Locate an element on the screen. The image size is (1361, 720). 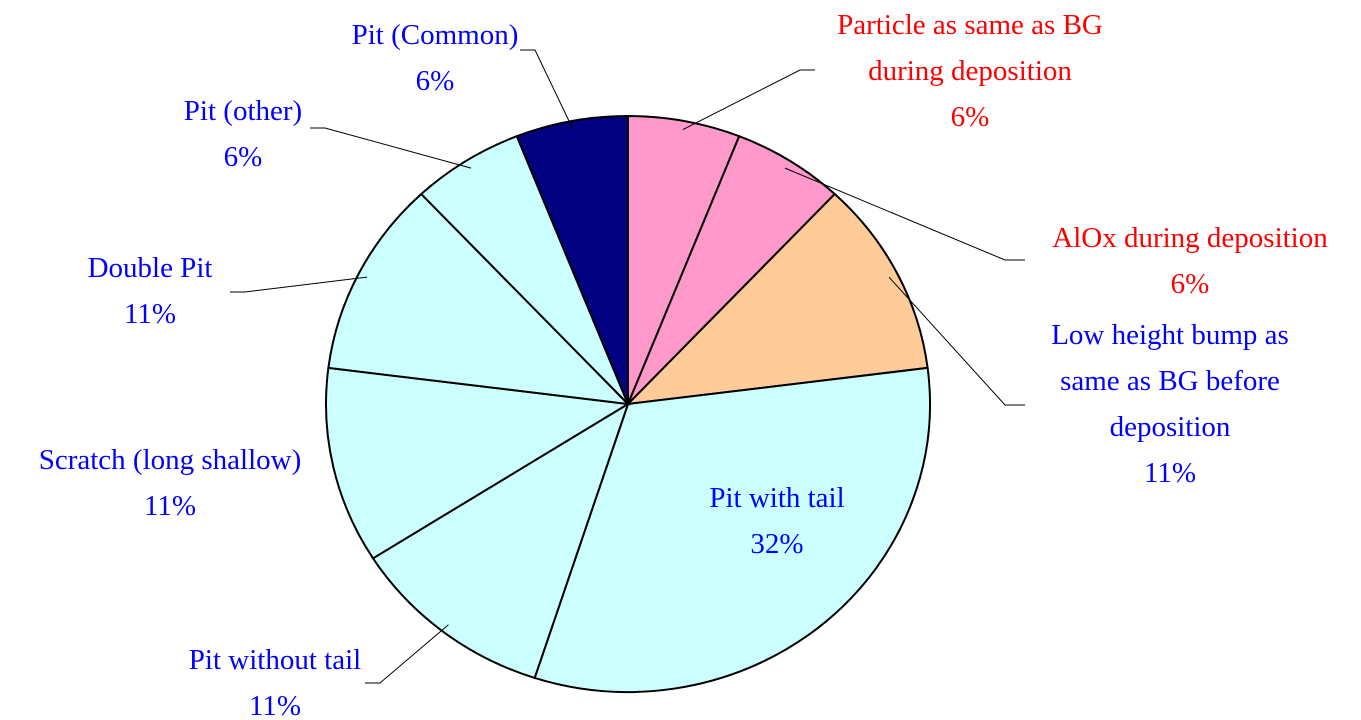
slice-name: Pit with tail is located at coordinates (777, 498).